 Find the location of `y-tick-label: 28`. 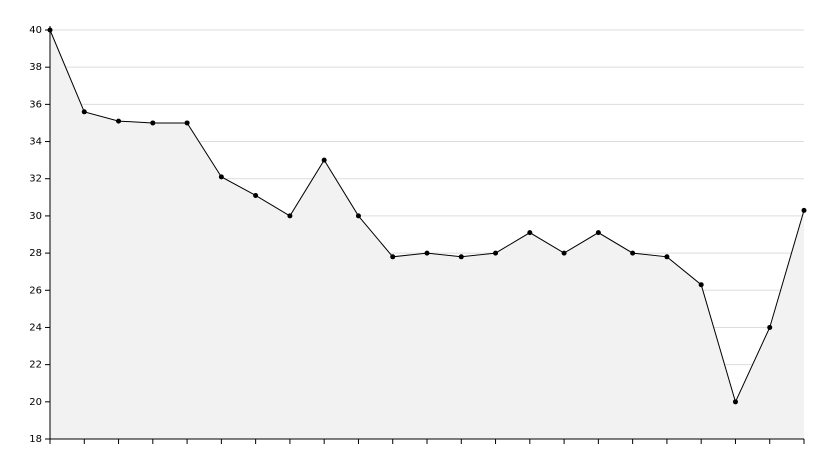

y-tick-label: 28 is located at coordinates (35, 253).